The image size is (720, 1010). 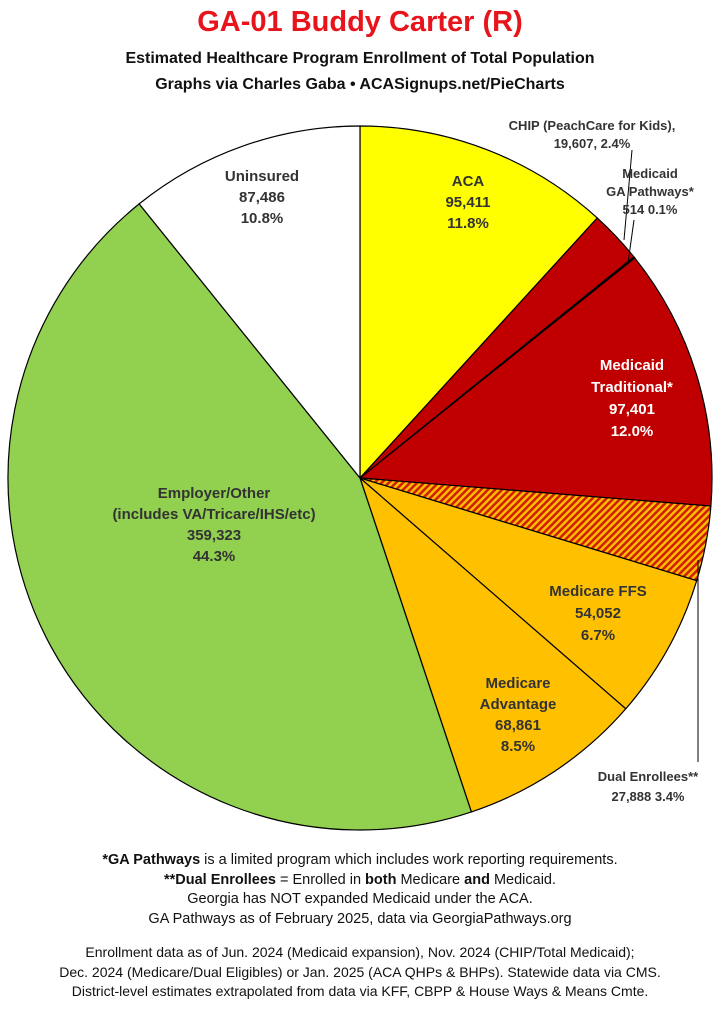 What do you see at coordinates (249, 302) in the screenshot?
I see `slice-uninsured` at bounding box center [249, 302].